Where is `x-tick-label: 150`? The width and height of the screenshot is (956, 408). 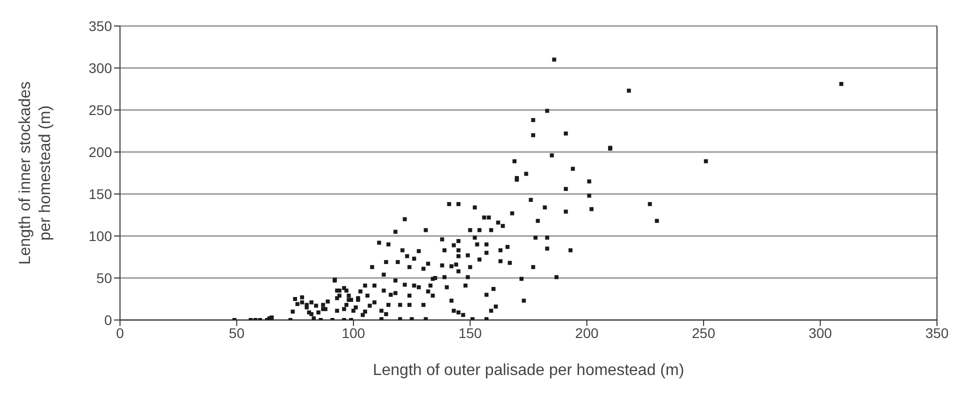
x-tick-label: 150 is located at coordinates (470, 332).